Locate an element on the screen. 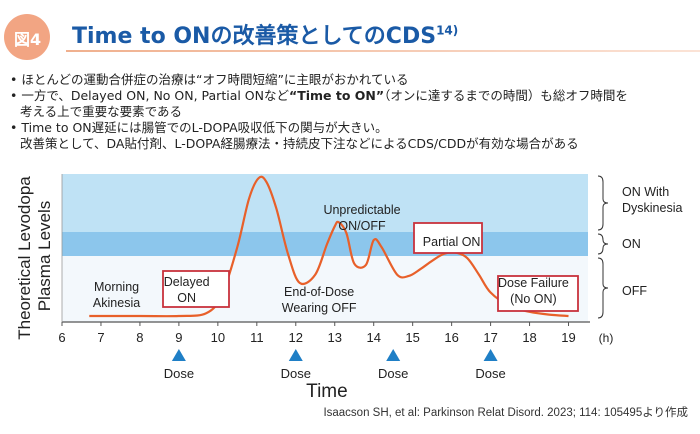 This screenshot has width=700, height=434. zone-label-dyskinesia-2: Dyskinesia is located at coordinates (652, 208).